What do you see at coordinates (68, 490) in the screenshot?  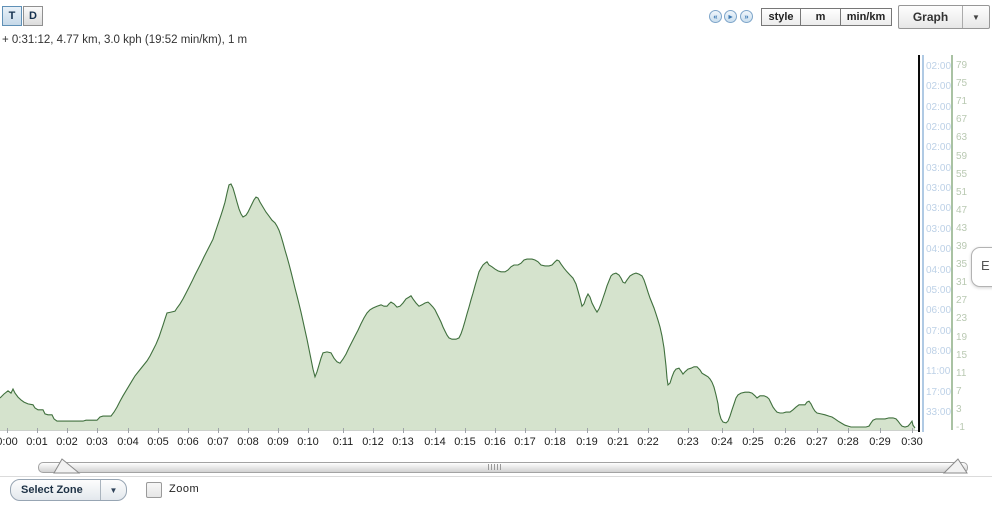 I see `select-zone-dropdown: Select Zone ▼` at bounding box center [68, 490].